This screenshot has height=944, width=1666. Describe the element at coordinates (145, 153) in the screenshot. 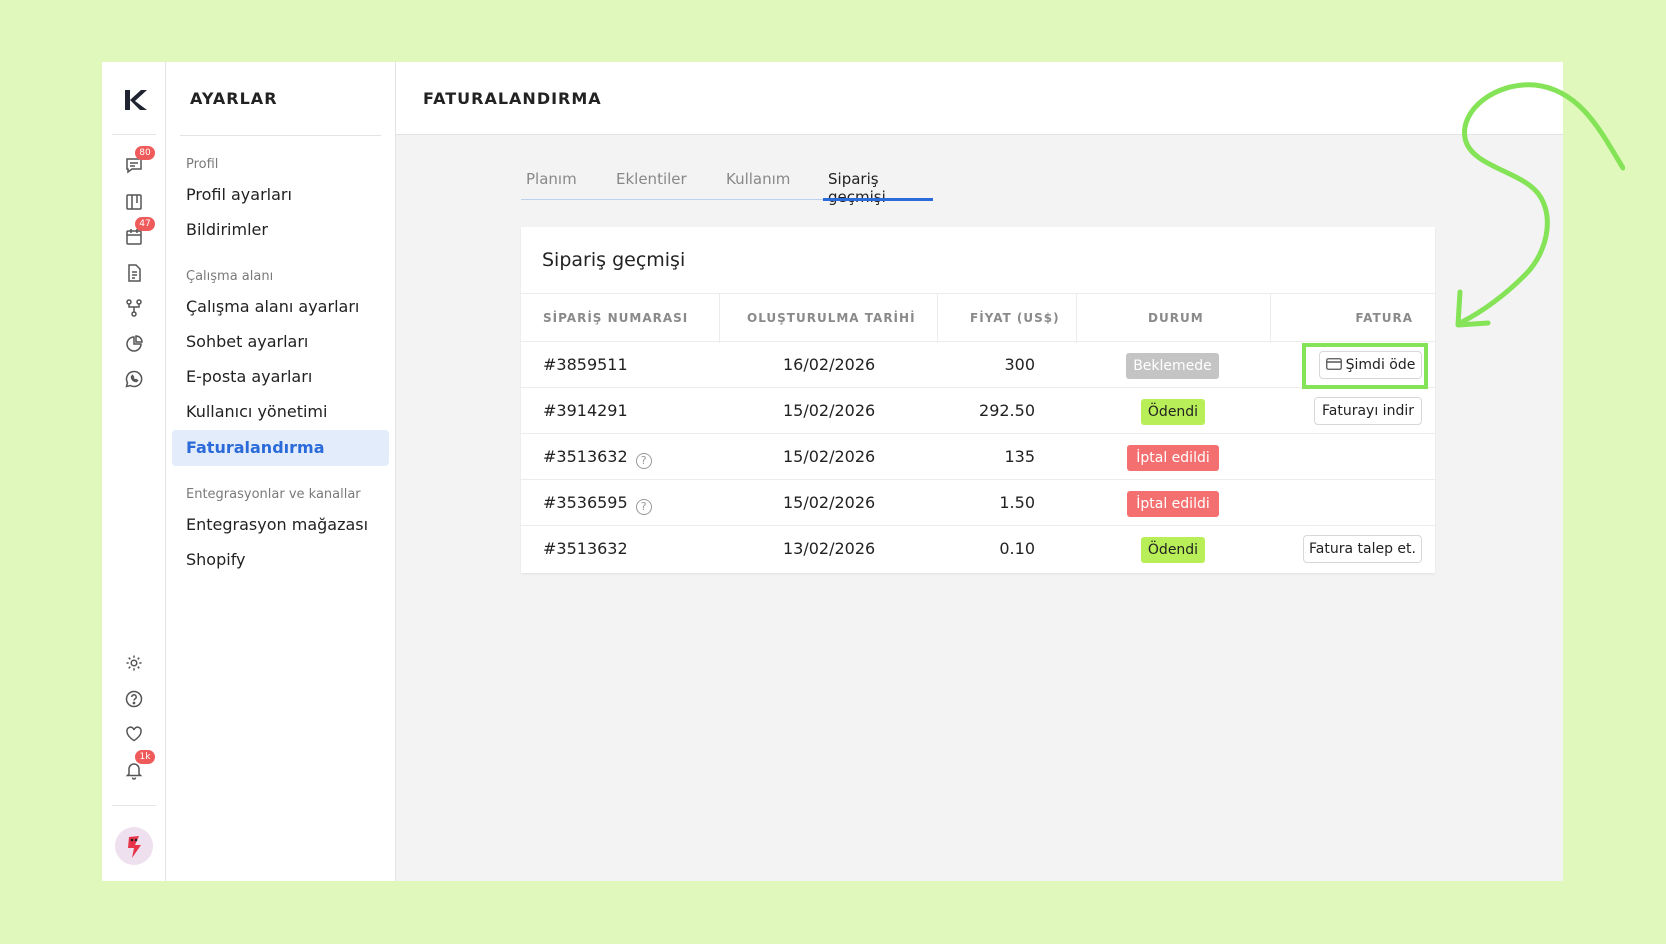

I see `messages-badge: 80` at that location.